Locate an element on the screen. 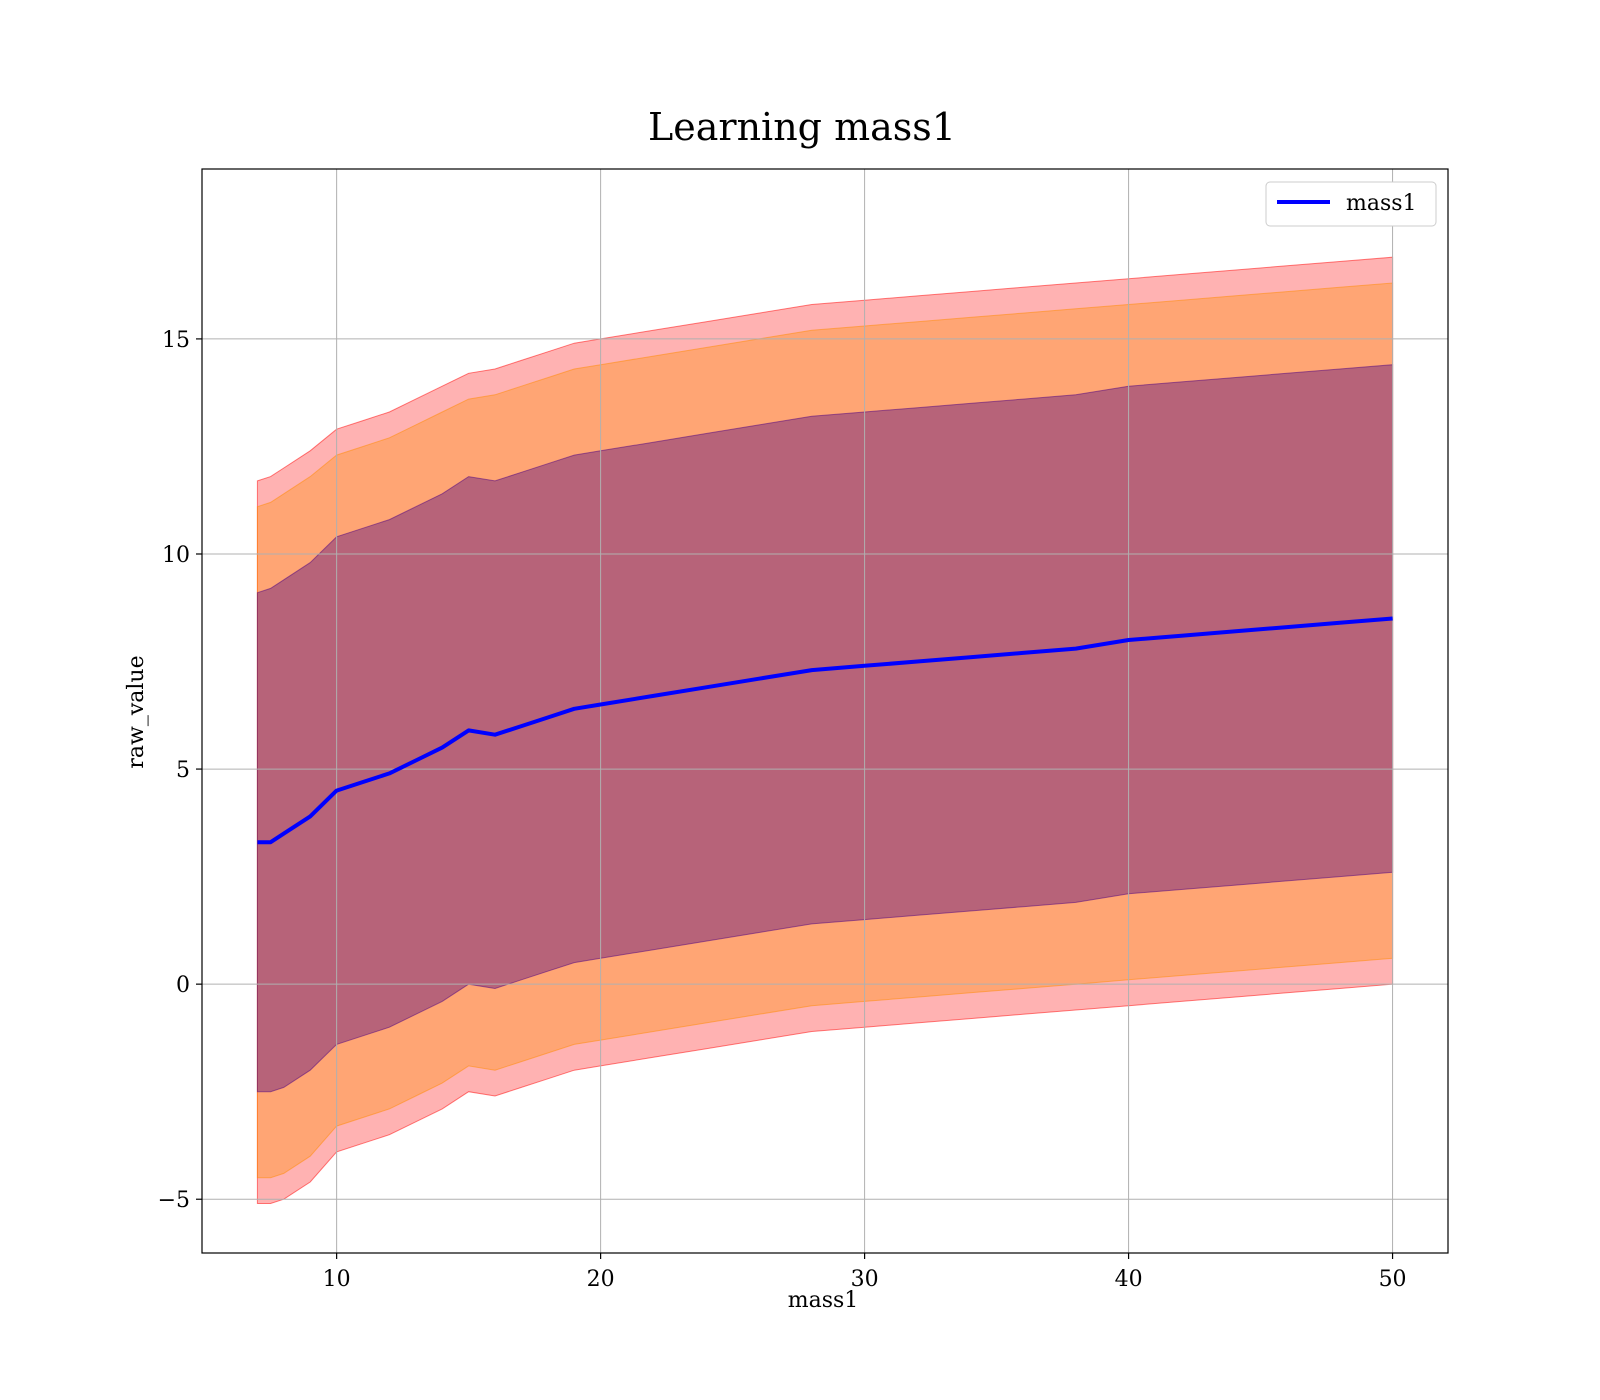 Image resolution: width=1600 pixels, height=1400 pixels. chart-title: Learning mass1 is located at coordinates (802, 127).